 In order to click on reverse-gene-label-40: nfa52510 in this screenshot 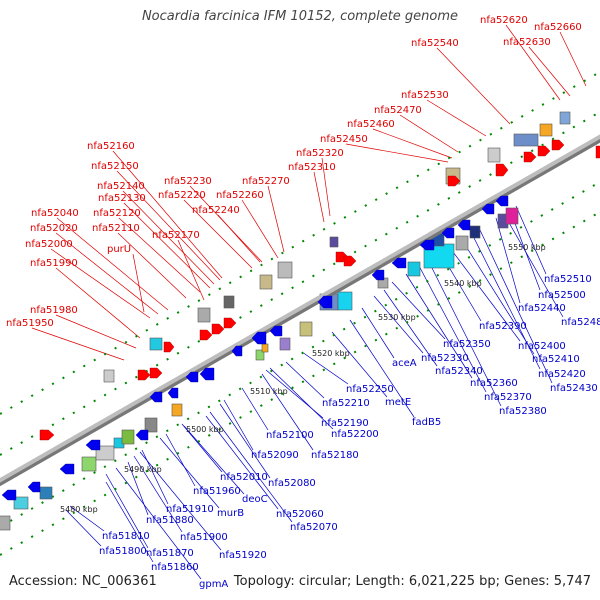, I will do `click(568, 279)`.